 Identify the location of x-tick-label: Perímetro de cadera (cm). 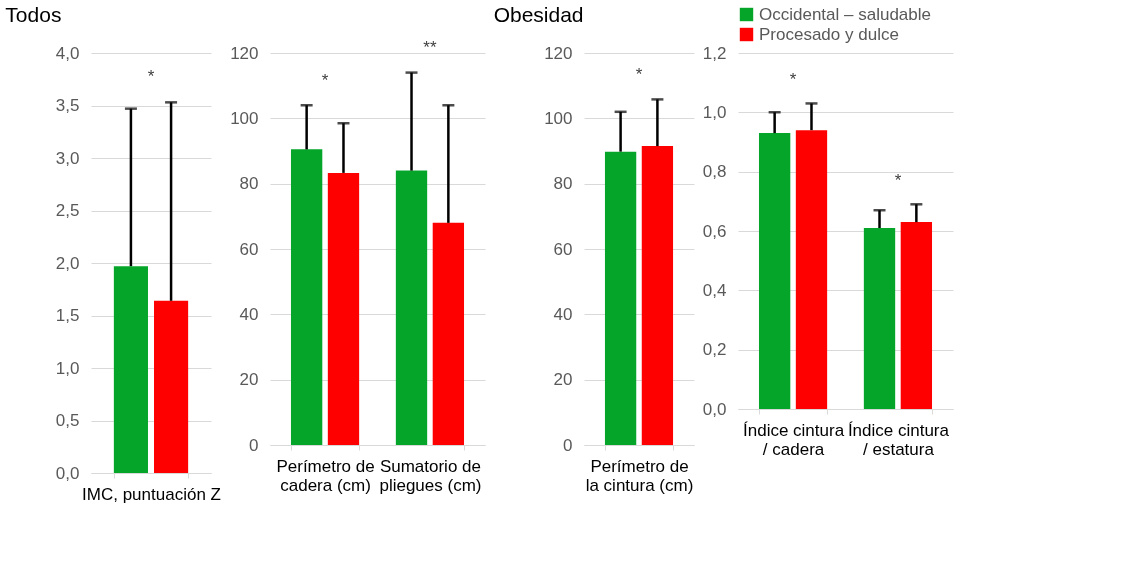
(325, 475).